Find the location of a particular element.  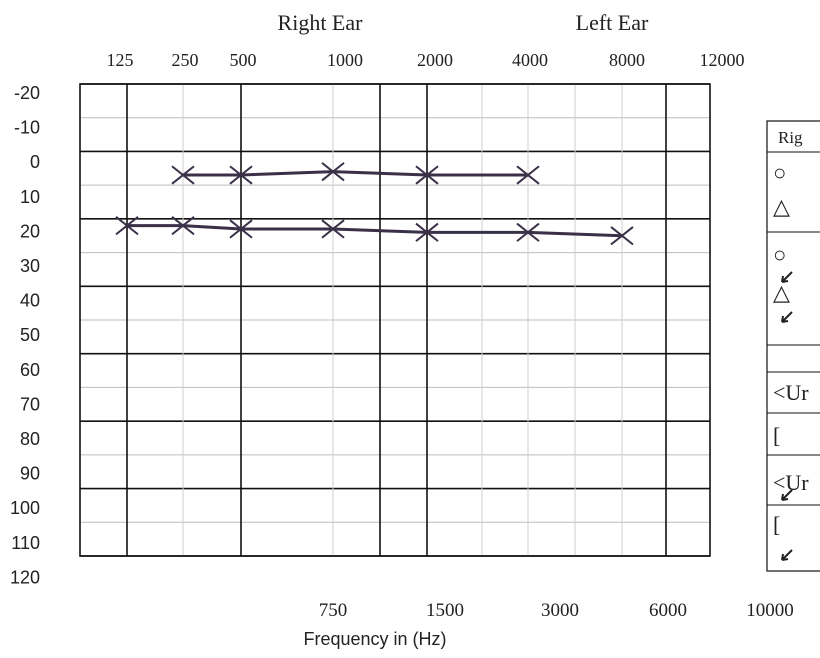

top-frequency-label: 12000 is located at coordinates (722, 60).